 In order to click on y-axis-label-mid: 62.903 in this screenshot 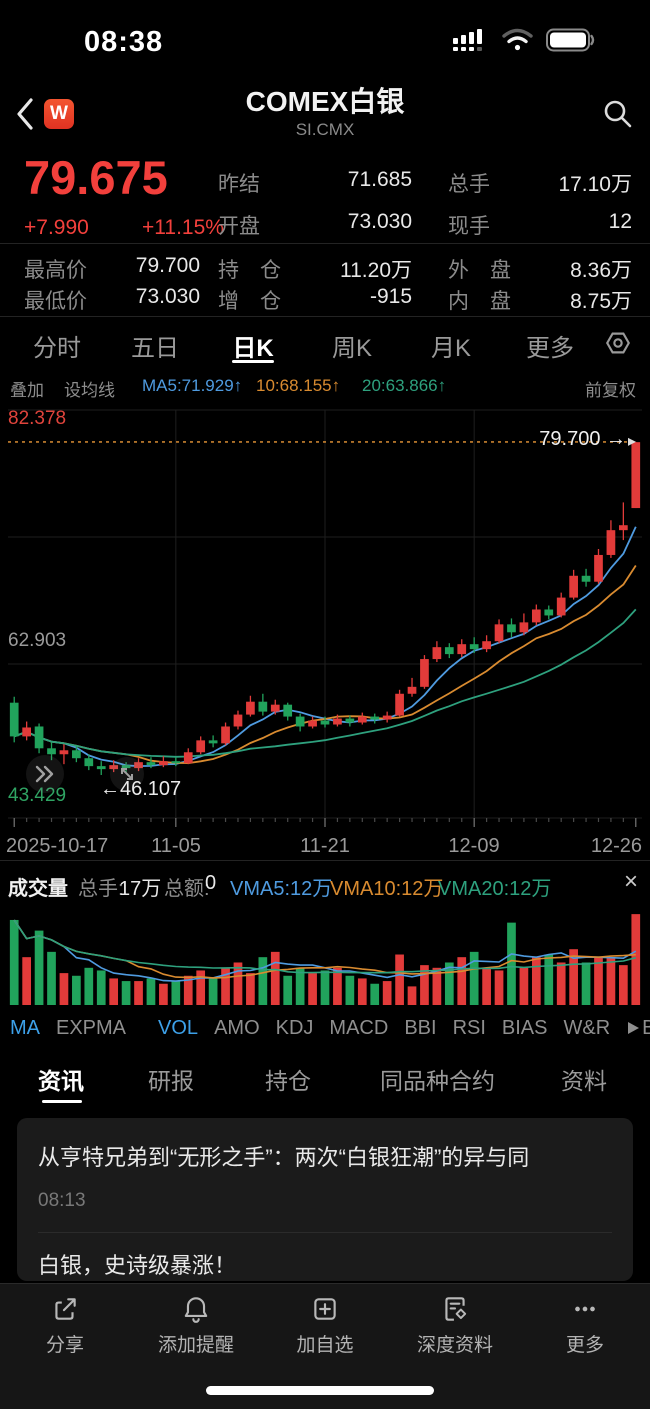, I will do `click(37, 640)`.